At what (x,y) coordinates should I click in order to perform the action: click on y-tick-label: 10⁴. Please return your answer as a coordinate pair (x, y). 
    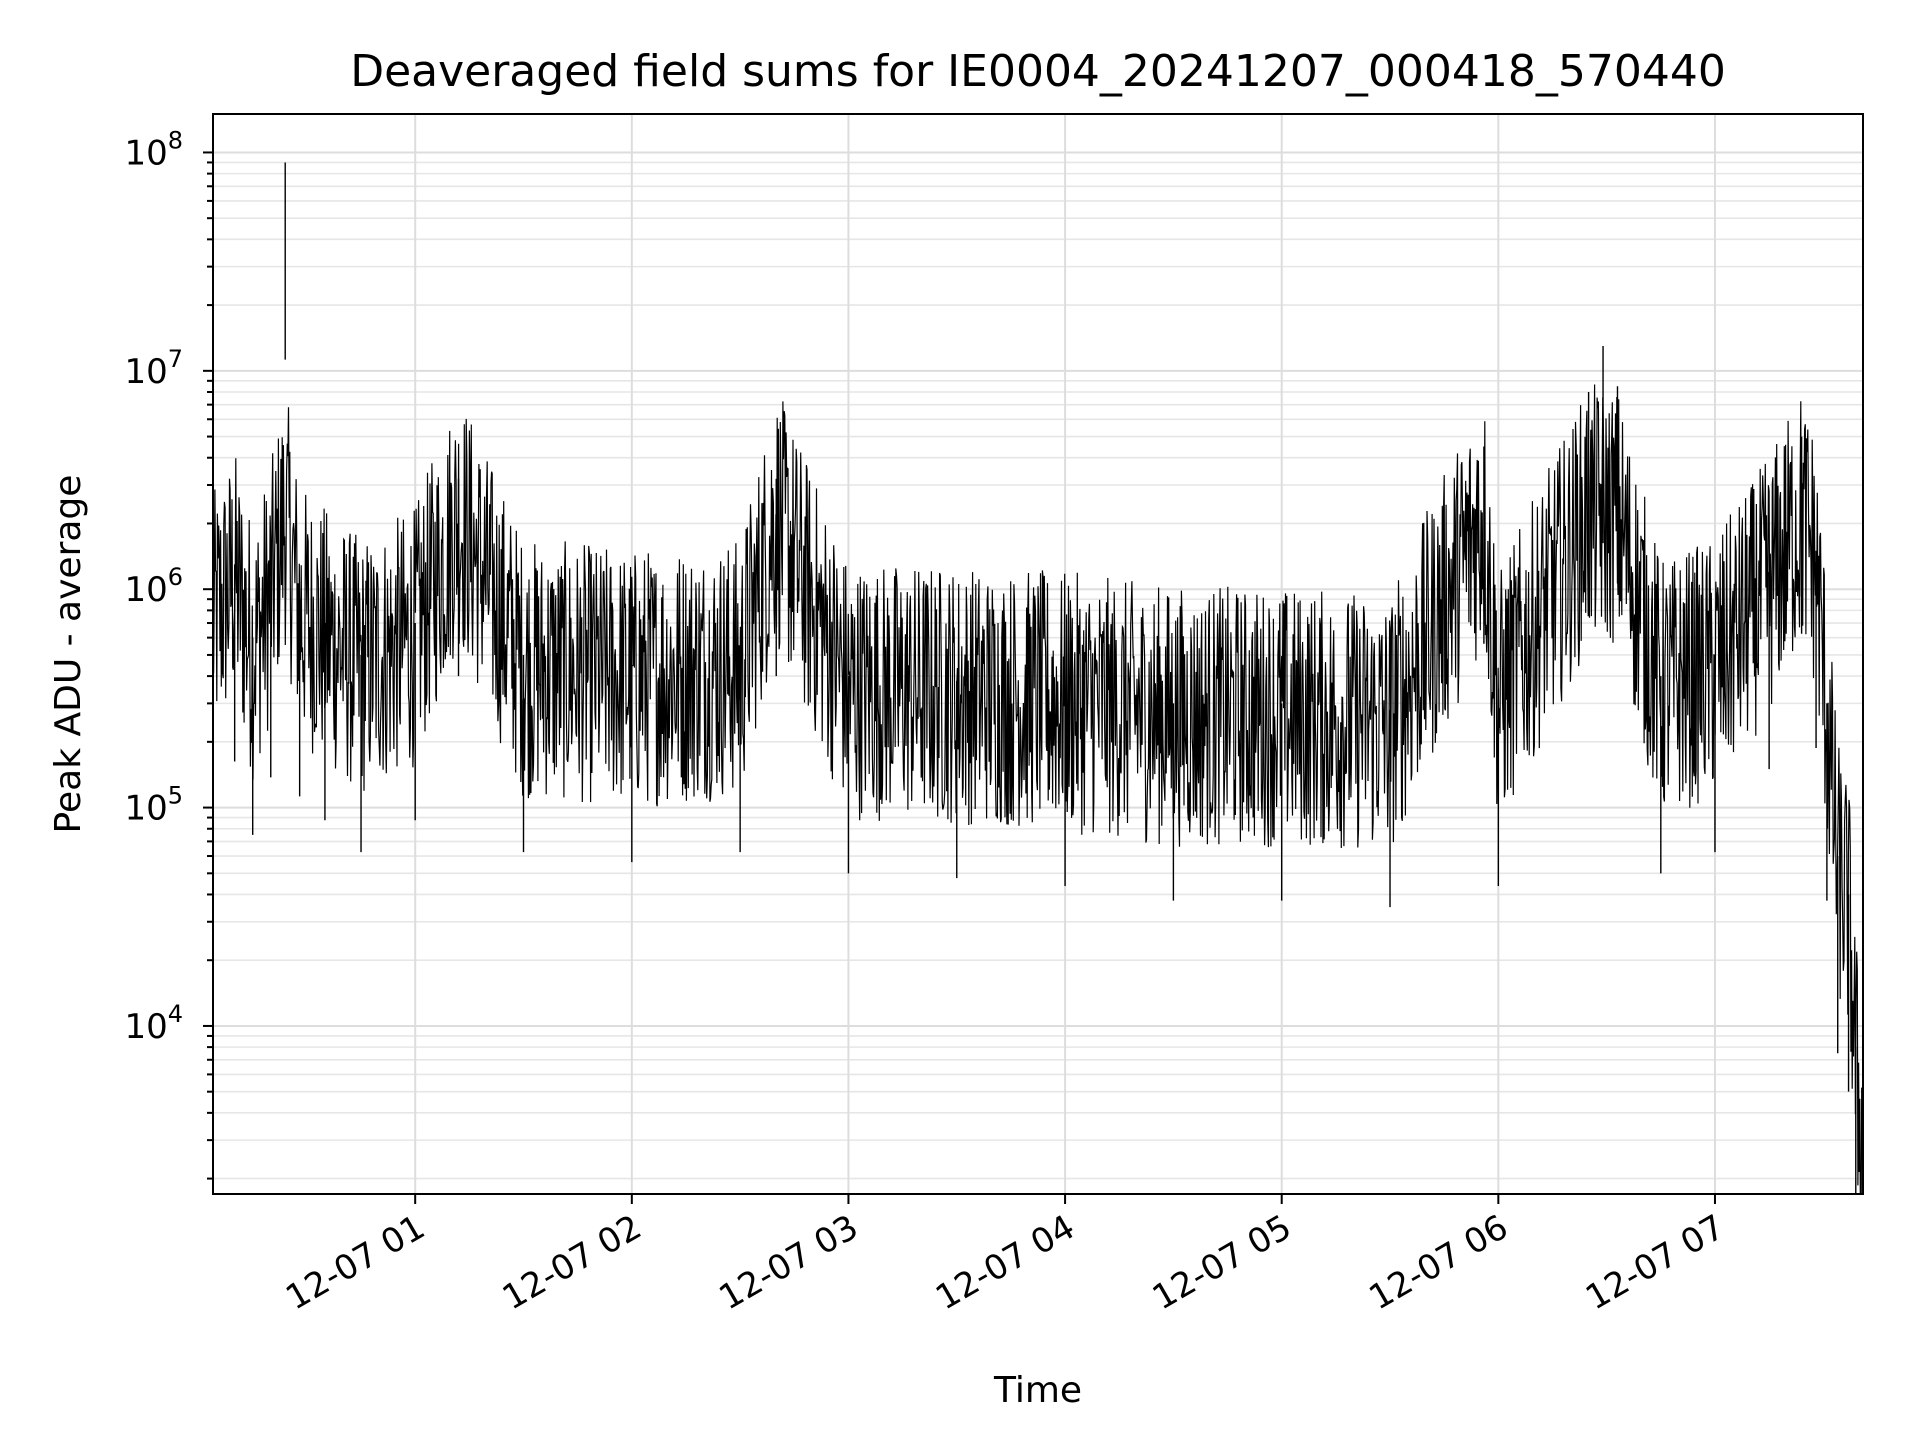
    Looking at the image, I should click on (153, 1023).